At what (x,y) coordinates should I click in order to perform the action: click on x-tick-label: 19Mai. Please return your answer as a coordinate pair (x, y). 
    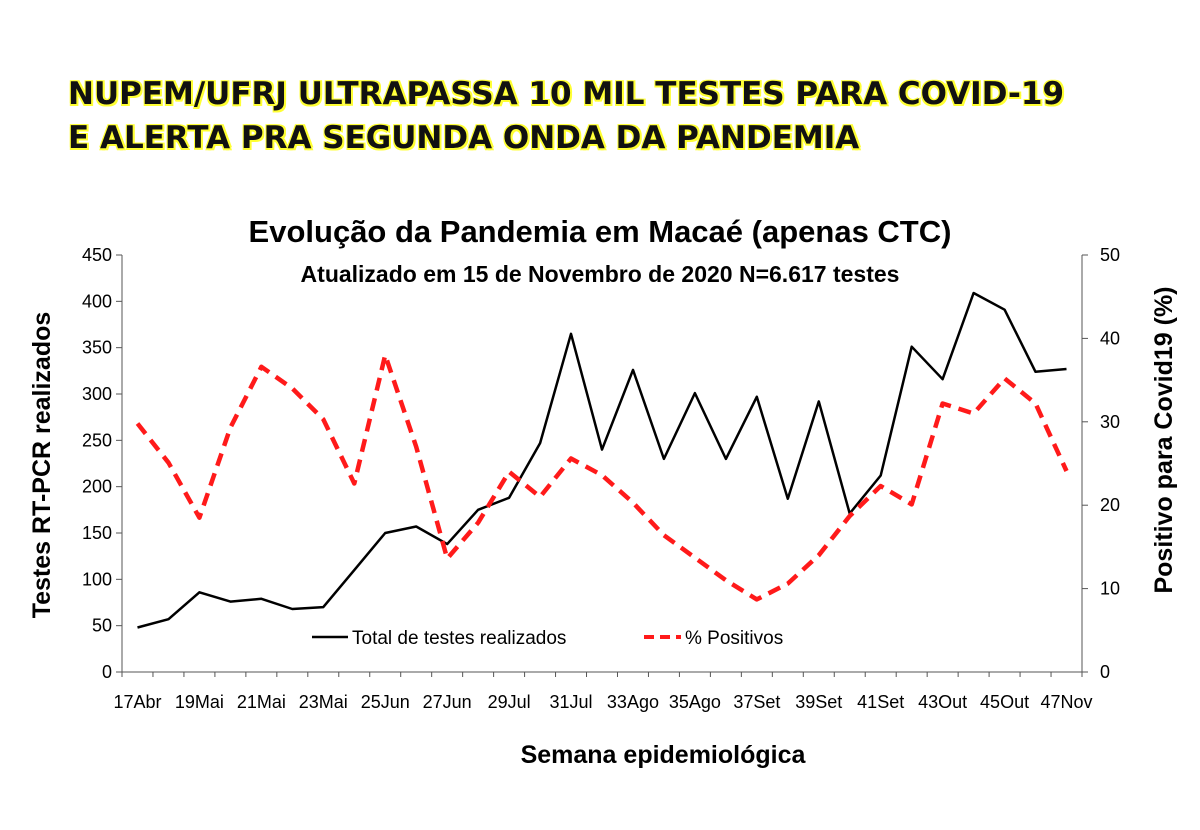
    Looking at the image, I should click on (199, 702).